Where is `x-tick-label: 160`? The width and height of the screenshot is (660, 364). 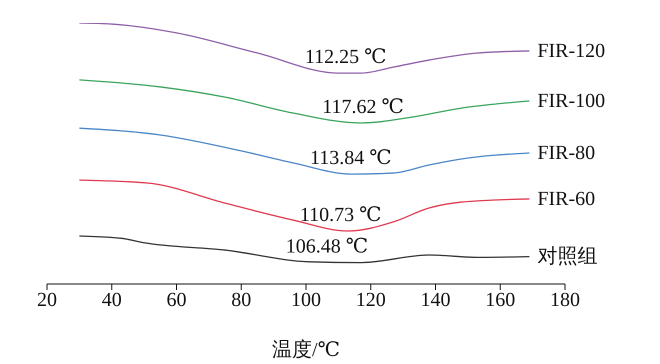 x-tick-label: 160 is located at coordinates (500, 300).